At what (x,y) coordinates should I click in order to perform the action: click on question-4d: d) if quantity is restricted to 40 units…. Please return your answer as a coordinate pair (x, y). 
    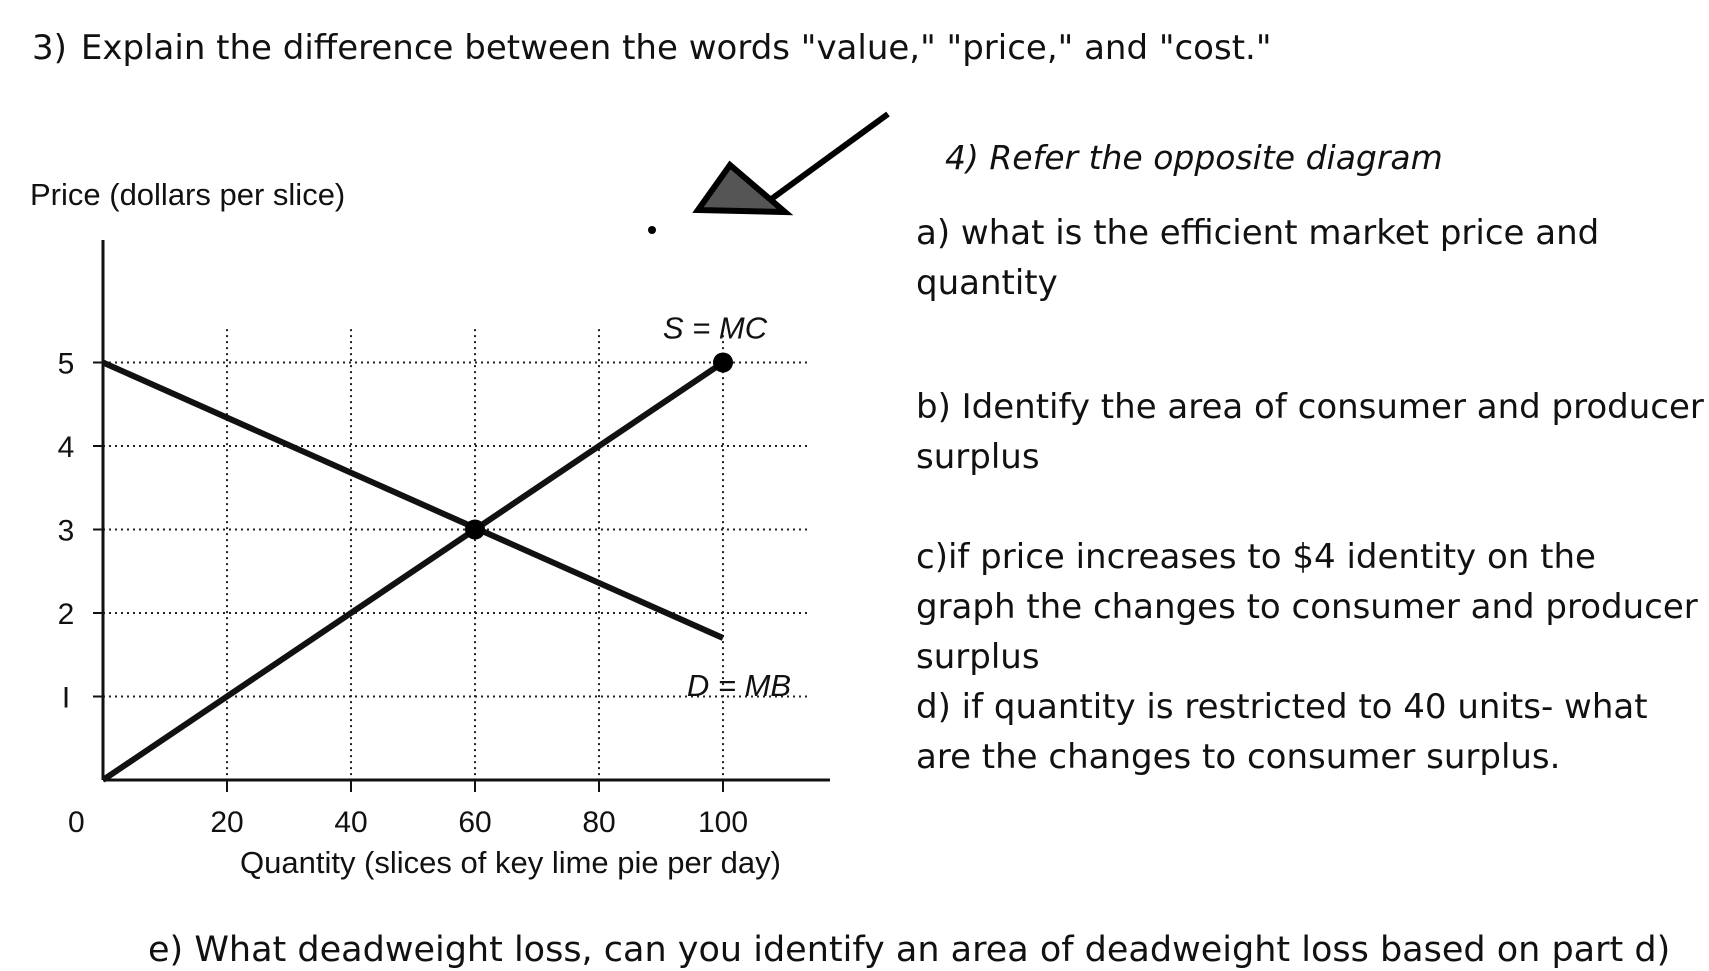
    Looking at the image, I should click on (1282, 732).